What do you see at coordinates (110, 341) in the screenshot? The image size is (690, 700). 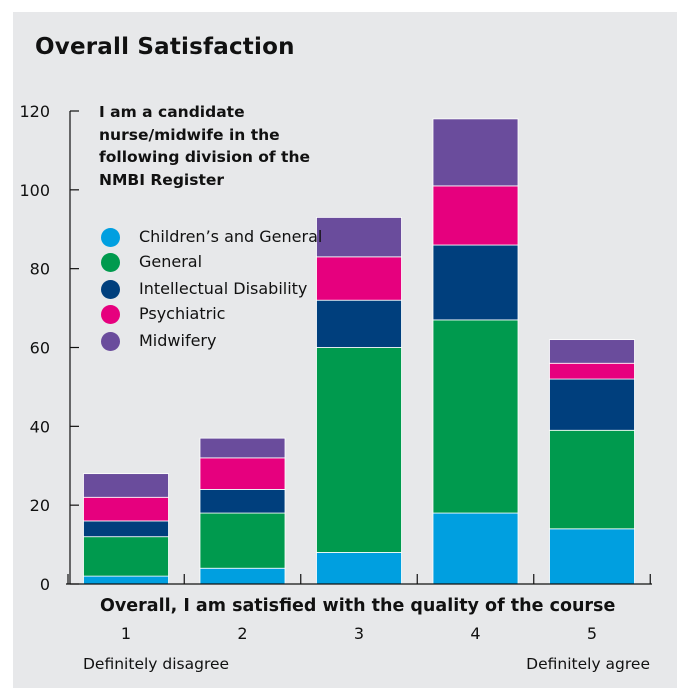 I see `legend-swatch-midwifery` at bounding box center [110, 341].